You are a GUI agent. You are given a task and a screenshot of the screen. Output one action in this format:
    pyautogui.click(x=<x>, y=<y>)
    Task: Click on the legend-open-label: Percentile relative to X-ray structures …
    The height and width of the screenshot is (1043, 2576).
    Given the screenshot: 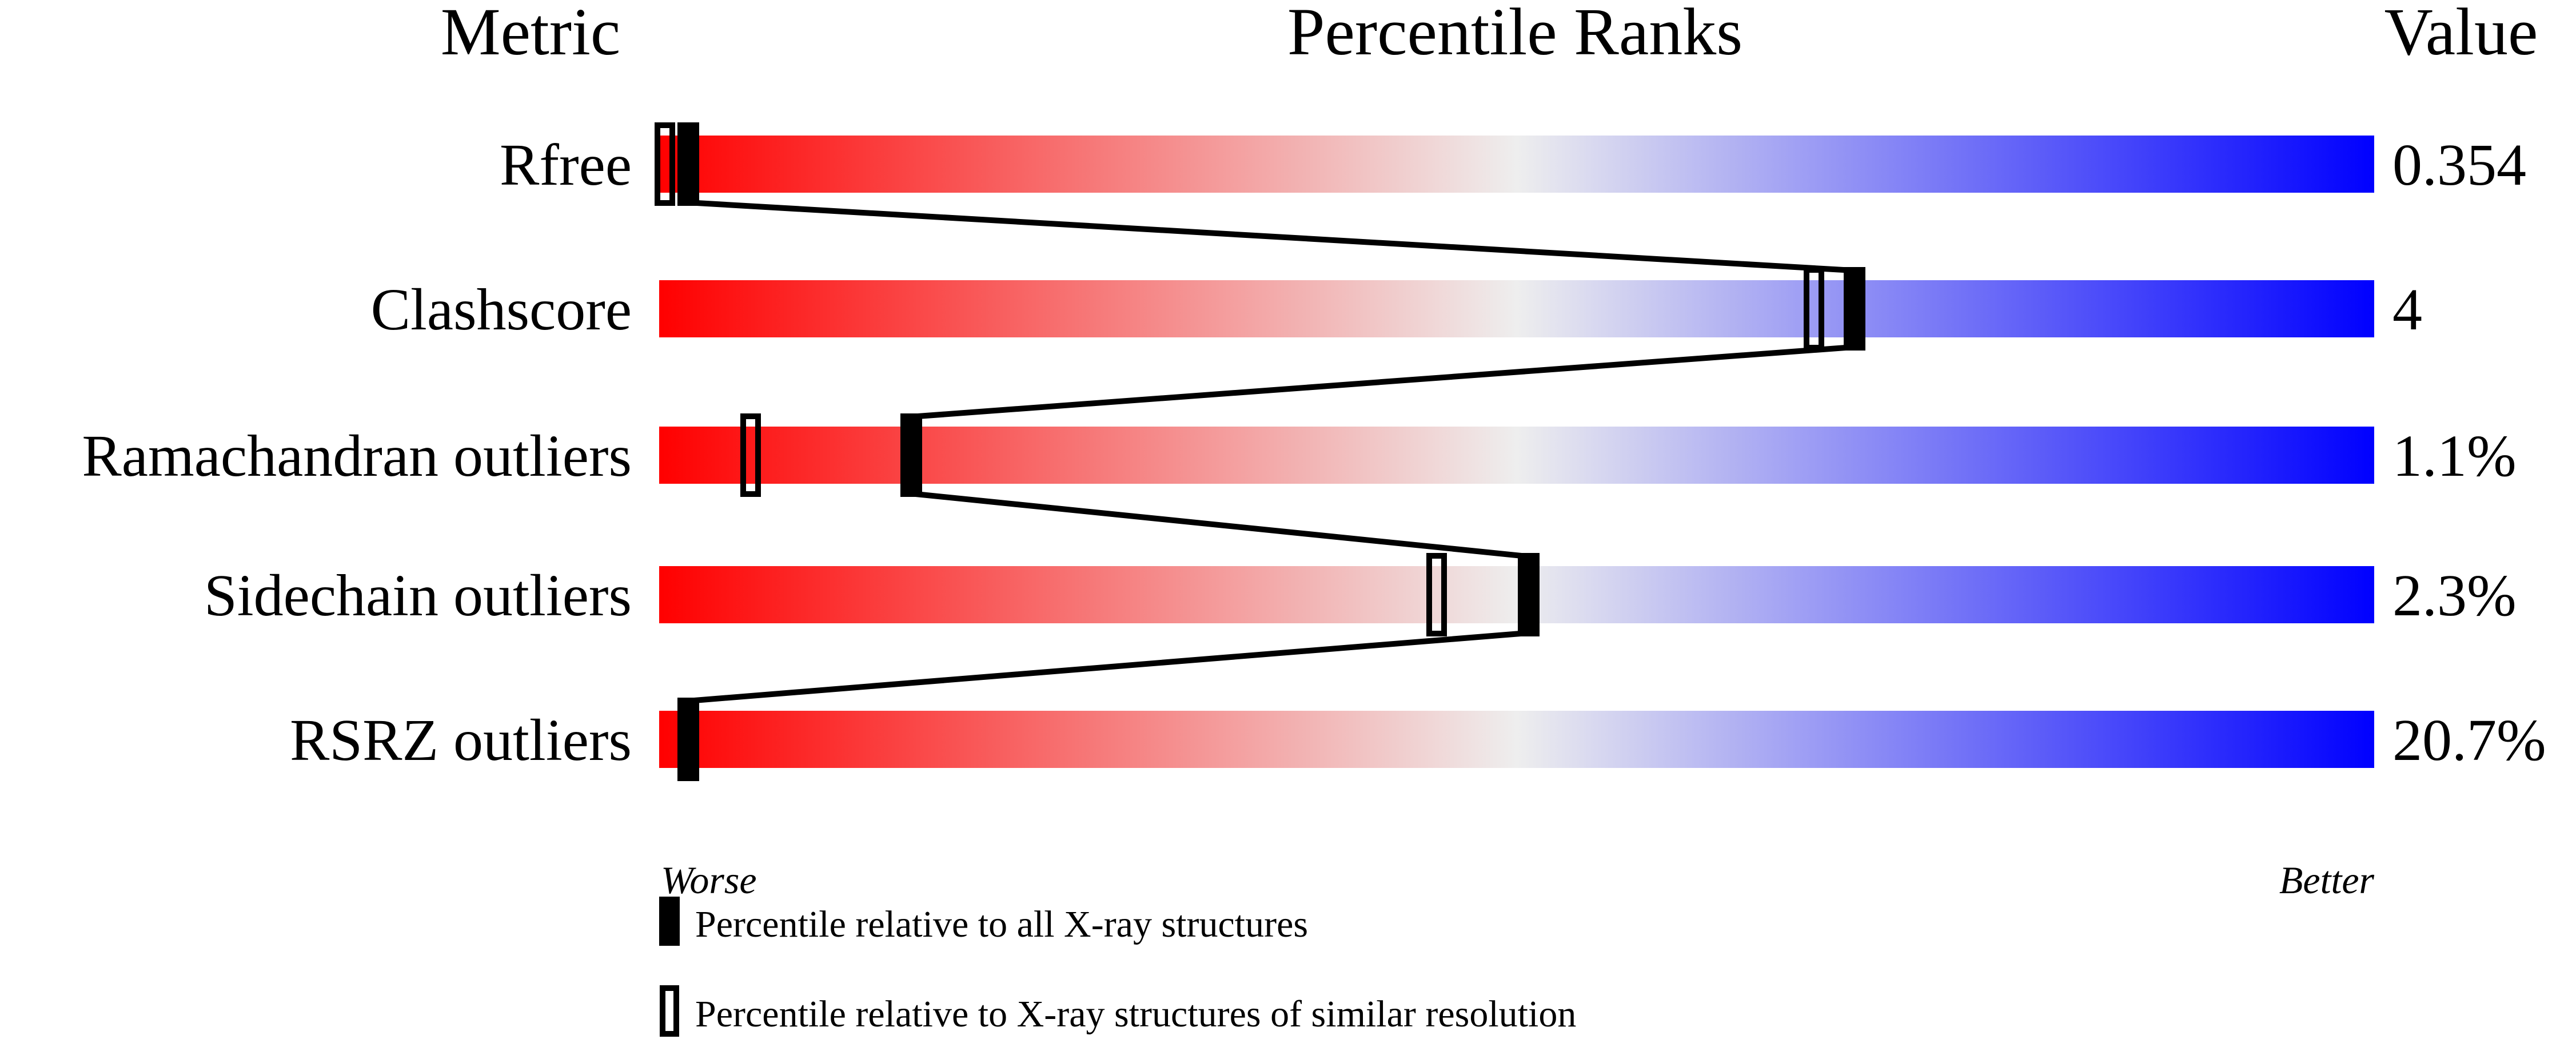 What is the action you would take?
    pyautogui.click(x=1135, y=1014)
    